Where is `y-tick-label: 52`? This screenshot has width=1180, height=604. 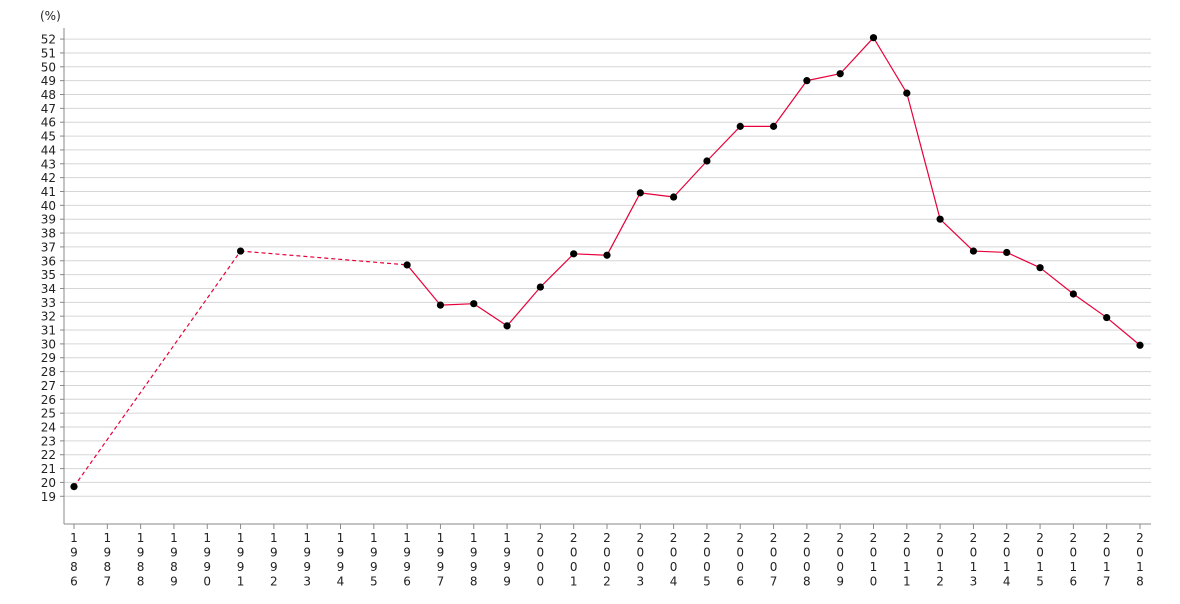 y-tick-label: 52 is located at coordinates (48, 40).